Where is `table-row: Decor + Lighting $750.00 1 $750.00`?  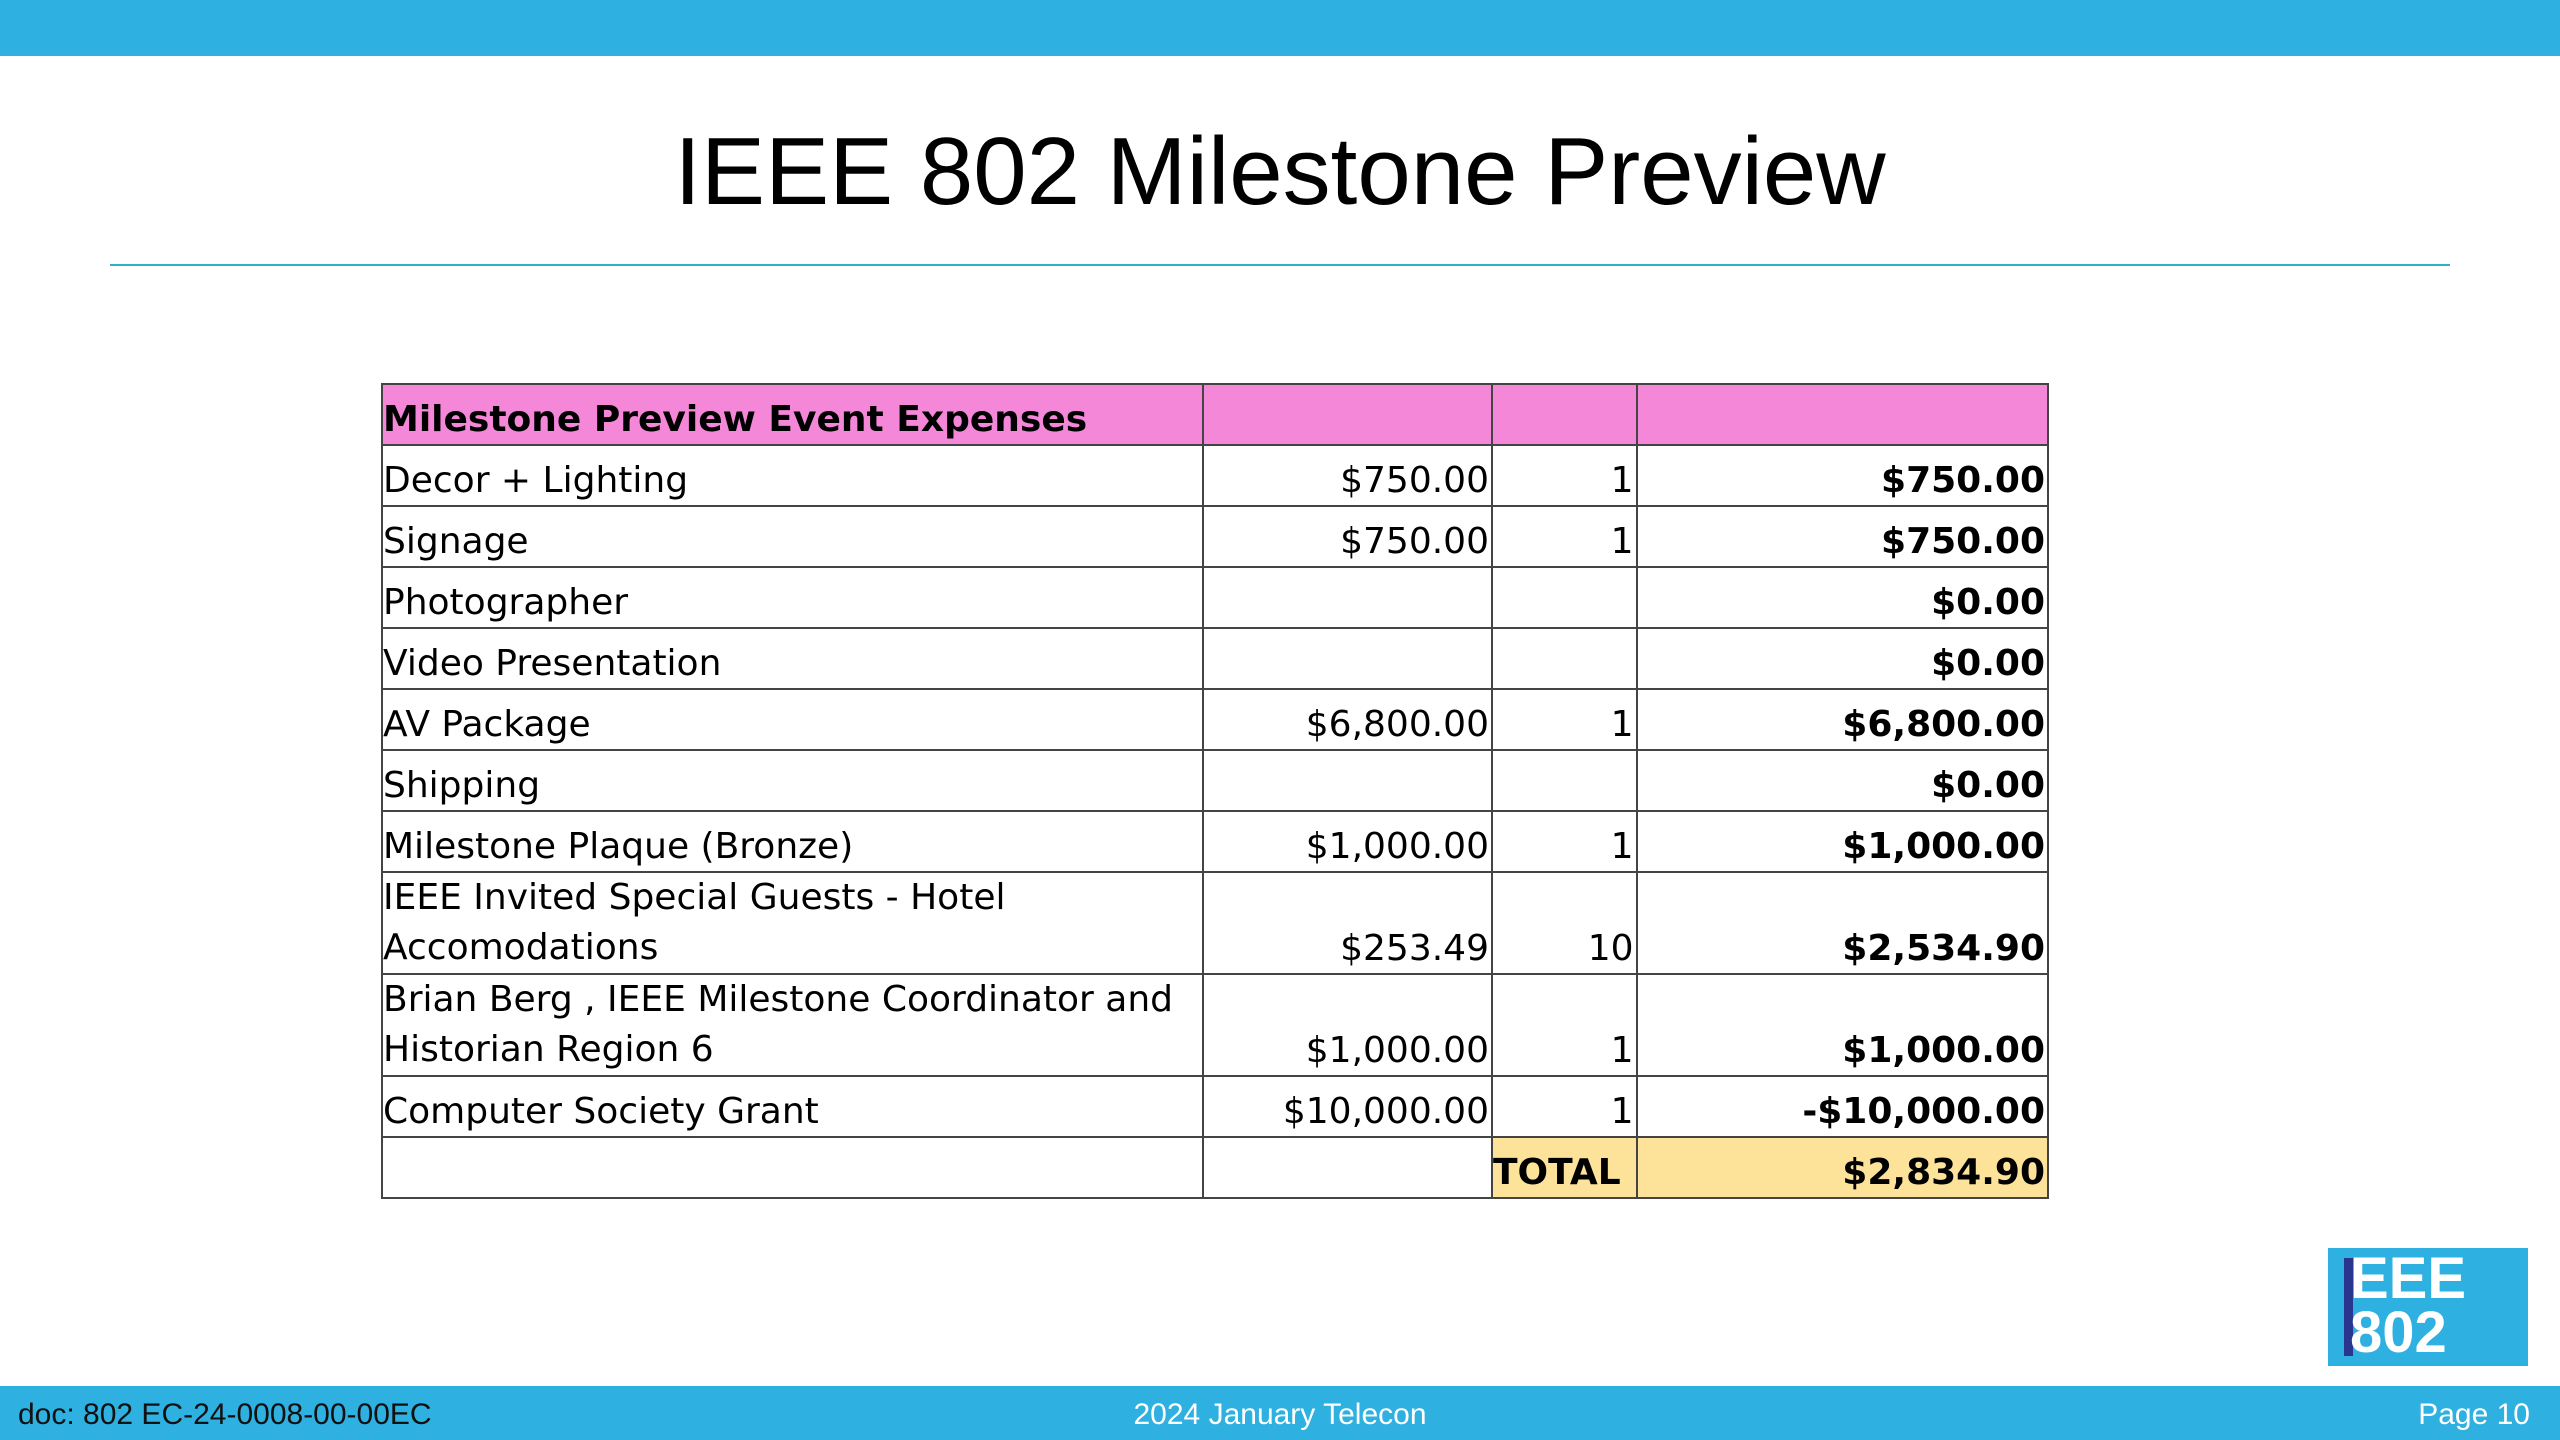
table-row: Decor + Lighting $750.00 1 $750.00 is located at coordinates (1215, 475).